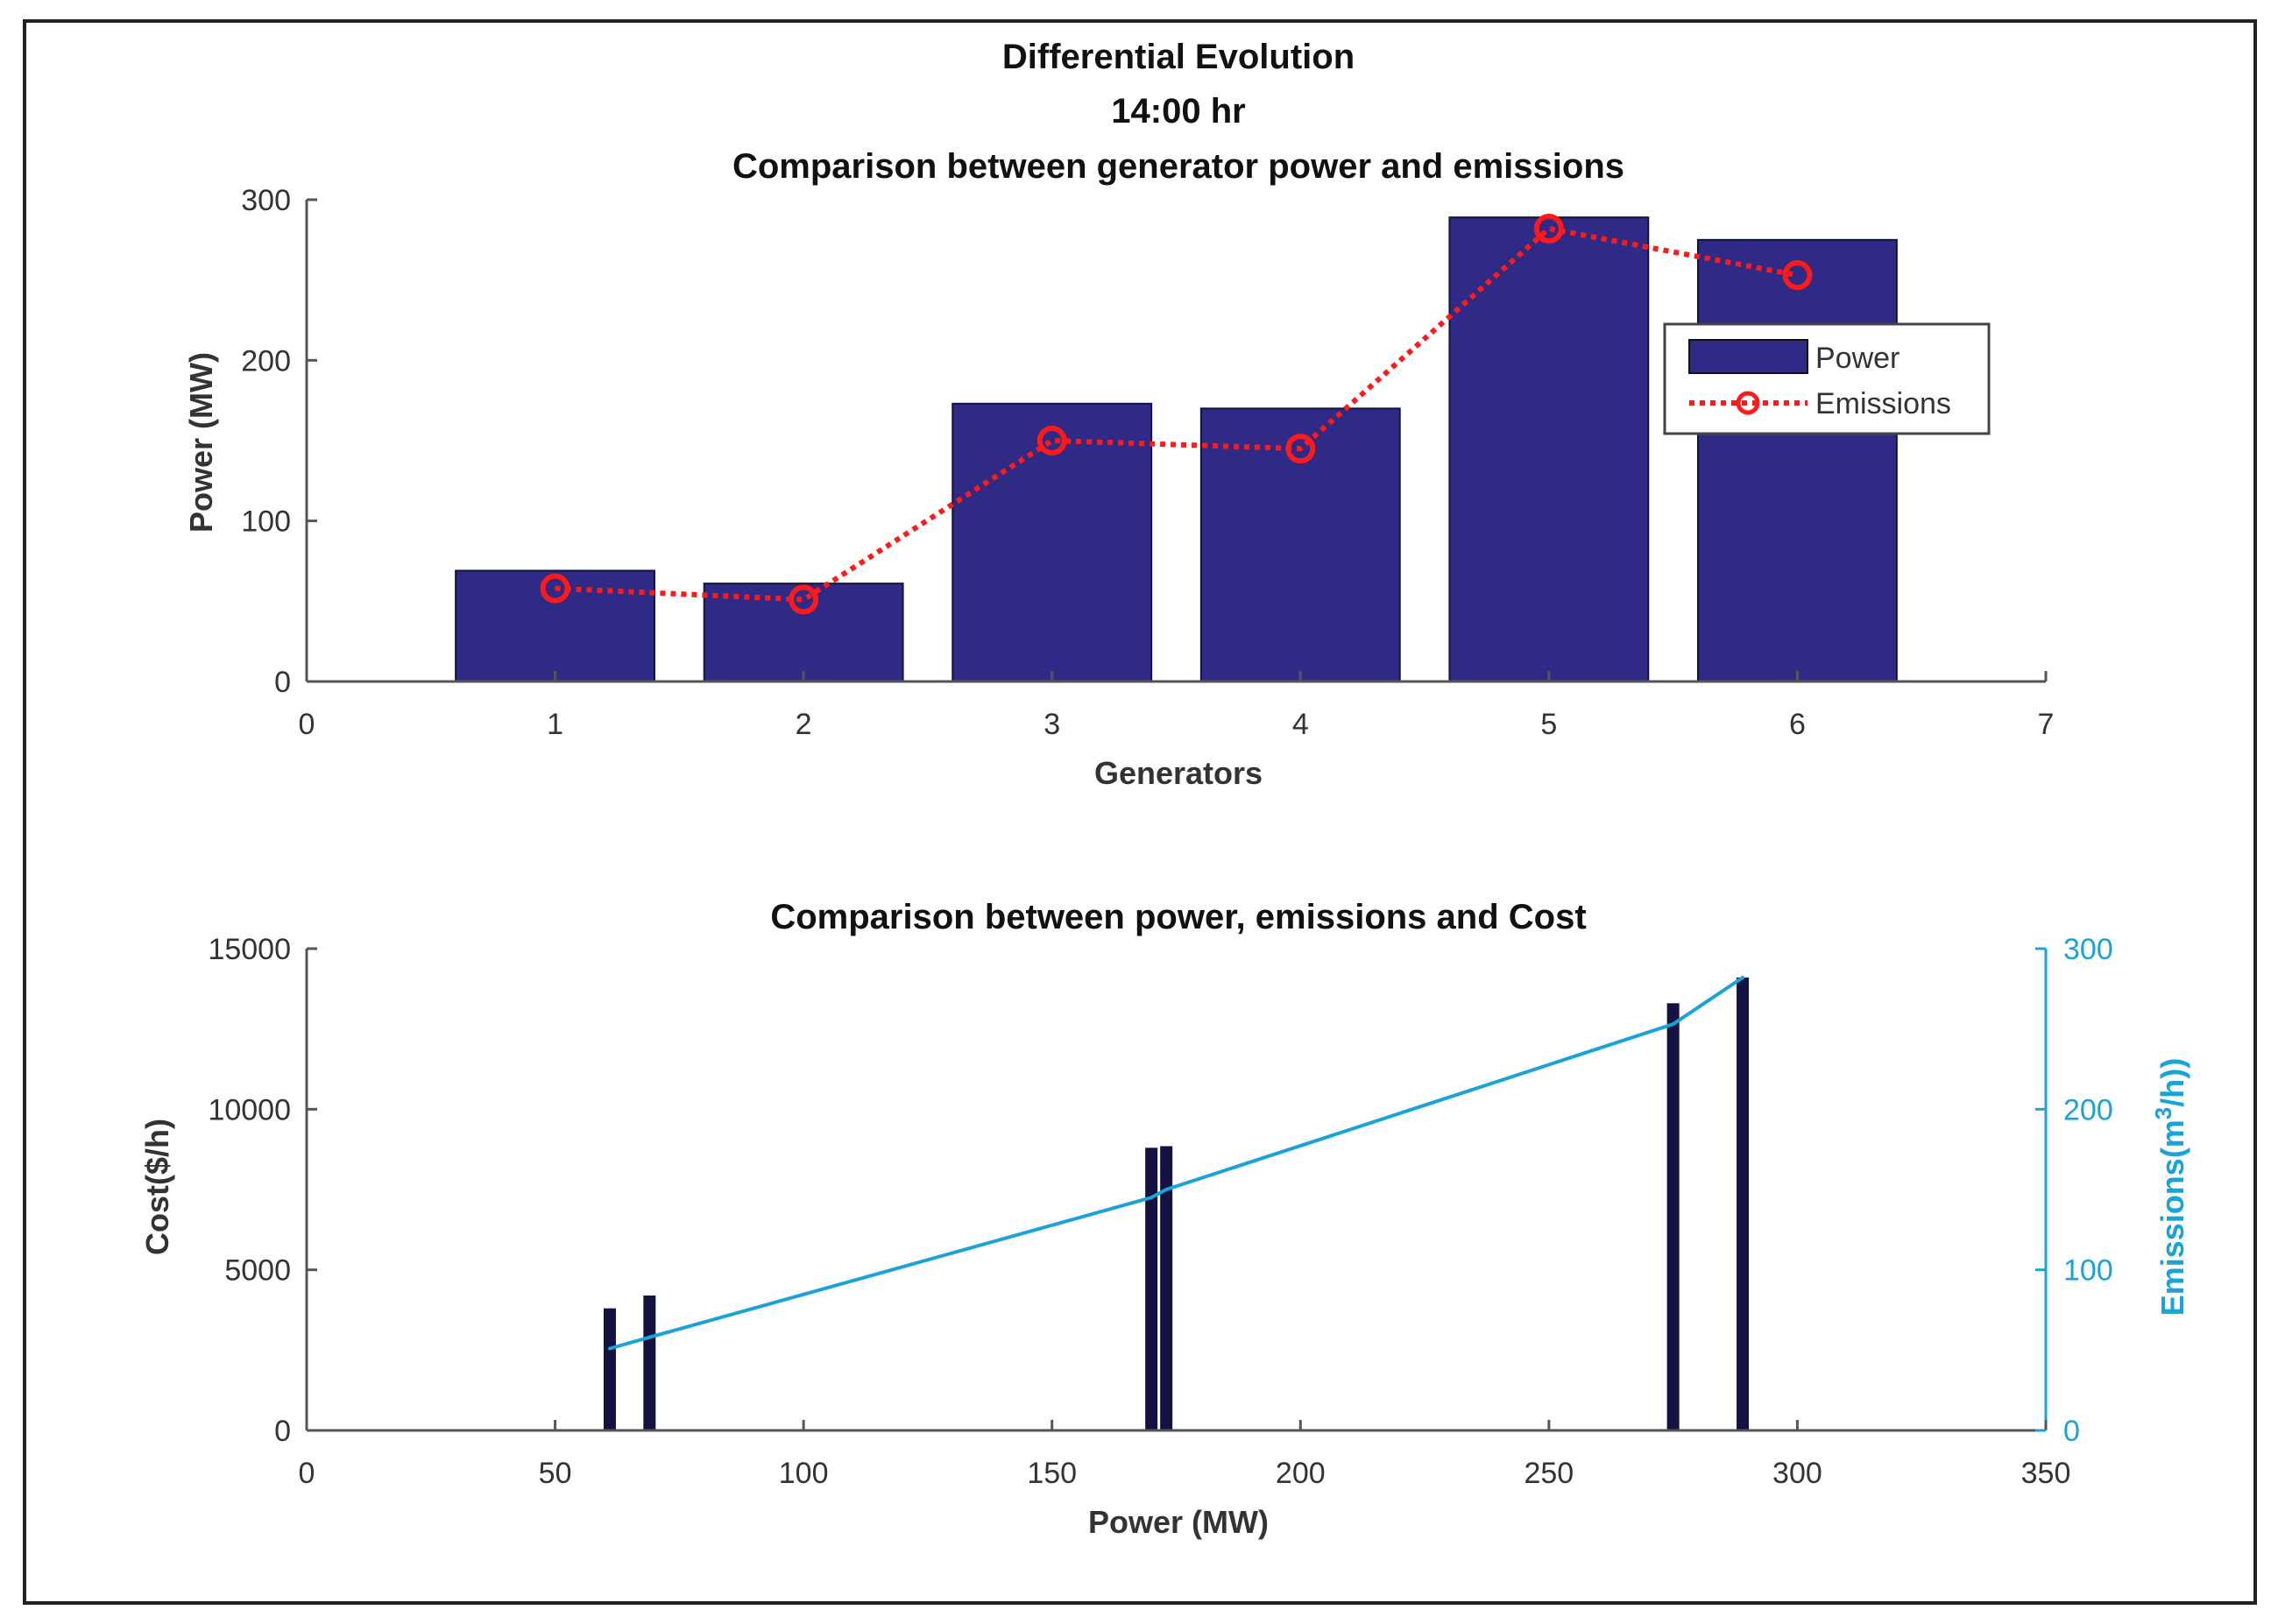  What do you see at coordinates (1301, 1473) in the screenshot?
I see `chart-2-xtick-label: 200` at bounding box center [1301, 1473].